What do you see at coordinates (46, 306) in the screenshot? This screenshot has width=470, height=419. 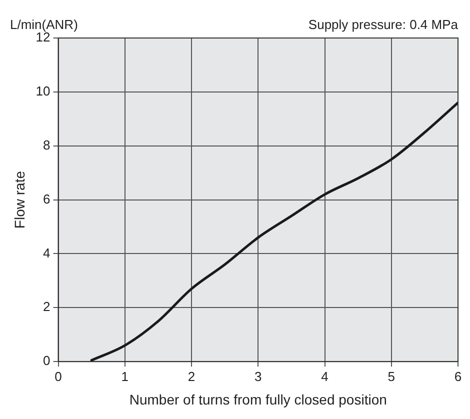 I see `y-tick-label: 2` at bounding box center [46, 306].